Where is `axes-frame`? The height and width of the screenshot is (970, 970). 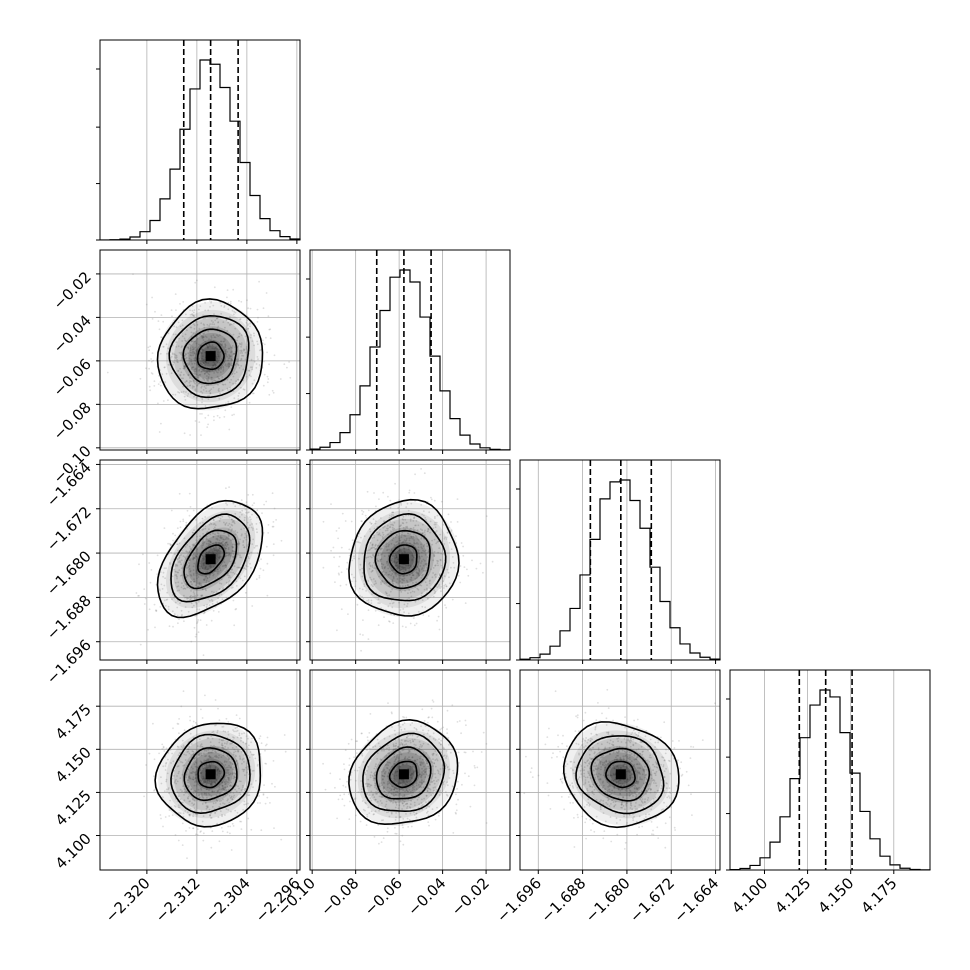
axes-frame is located at coordinates (410, 770).